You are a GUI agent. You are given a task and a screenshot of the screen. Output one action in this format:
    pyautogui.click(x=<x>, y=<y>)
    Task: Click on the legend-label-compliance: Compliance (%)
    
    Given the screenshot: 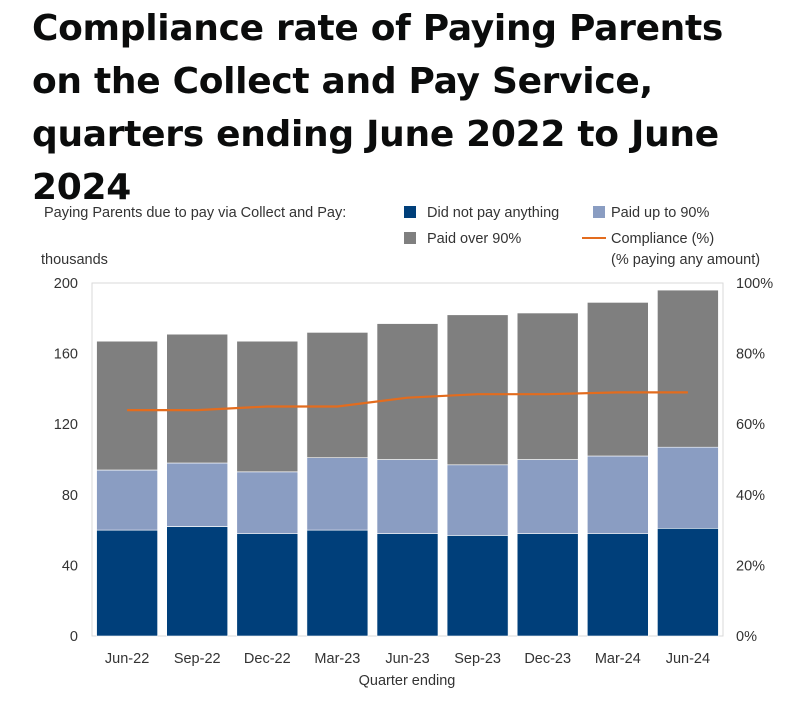 What is the action you would take?
    pyautogui.click(x=662, y=239)
    